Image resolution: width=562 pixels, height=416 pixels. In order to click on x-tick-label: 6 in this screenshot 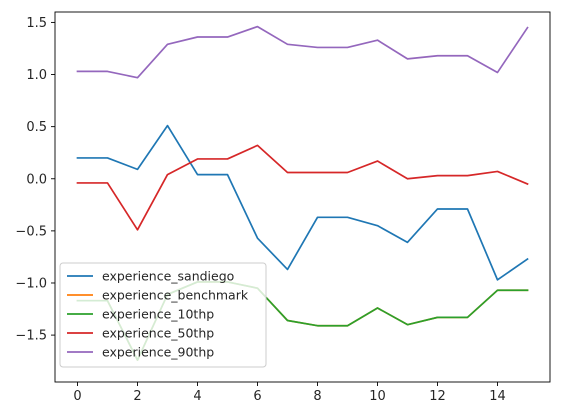, I will do `click(257, 396)`.